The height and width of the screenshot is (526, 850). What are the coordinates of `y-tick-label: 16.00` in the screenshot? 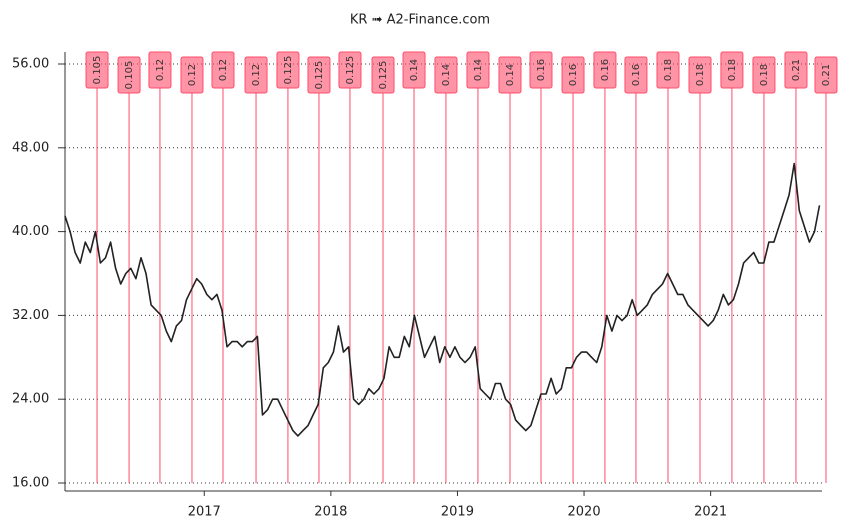 It's located at (30, 483).